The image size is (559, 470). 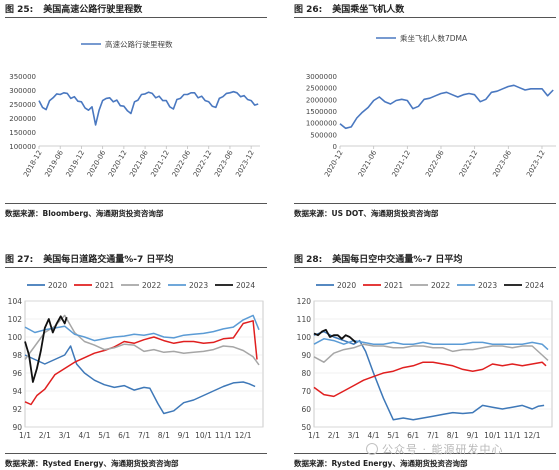 What do you see at coordinates (17, 373) in the screenshot?
I see `y-tick-label: 96` at bounding box center [17, 373].